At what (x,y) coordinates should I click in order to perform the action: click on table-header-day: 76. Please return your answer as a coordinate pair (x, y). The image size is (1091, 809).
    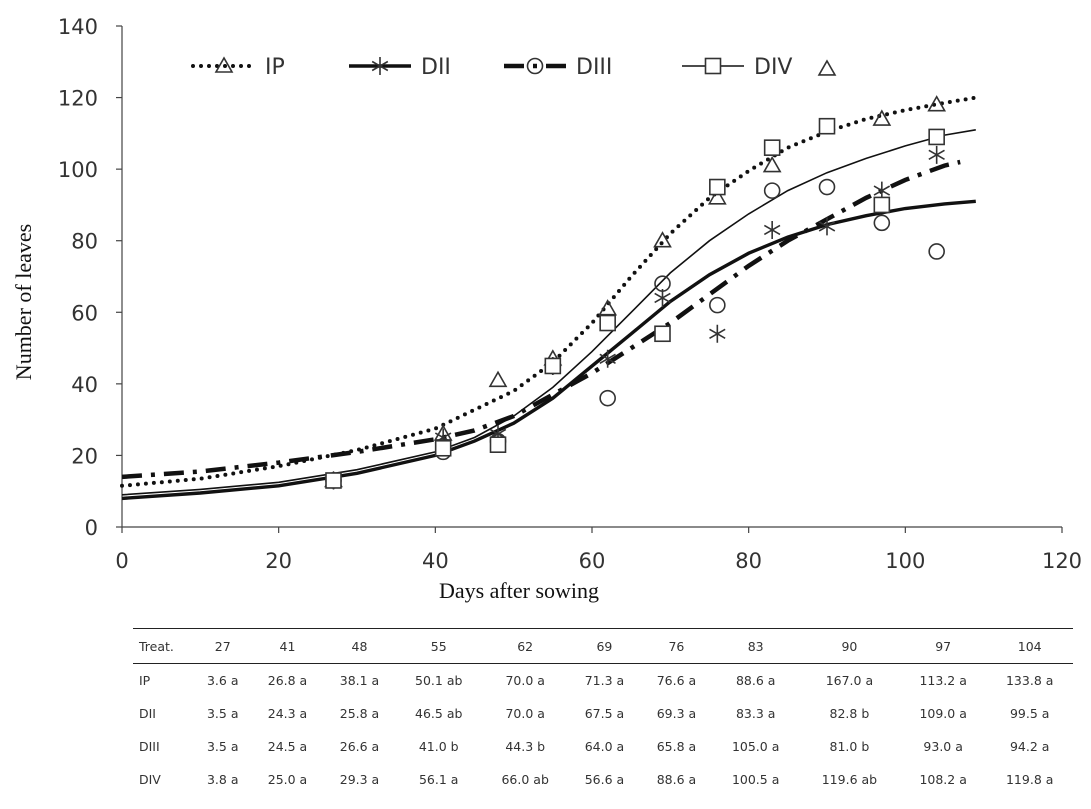
    Looking at the image, I should click on (676, 646).